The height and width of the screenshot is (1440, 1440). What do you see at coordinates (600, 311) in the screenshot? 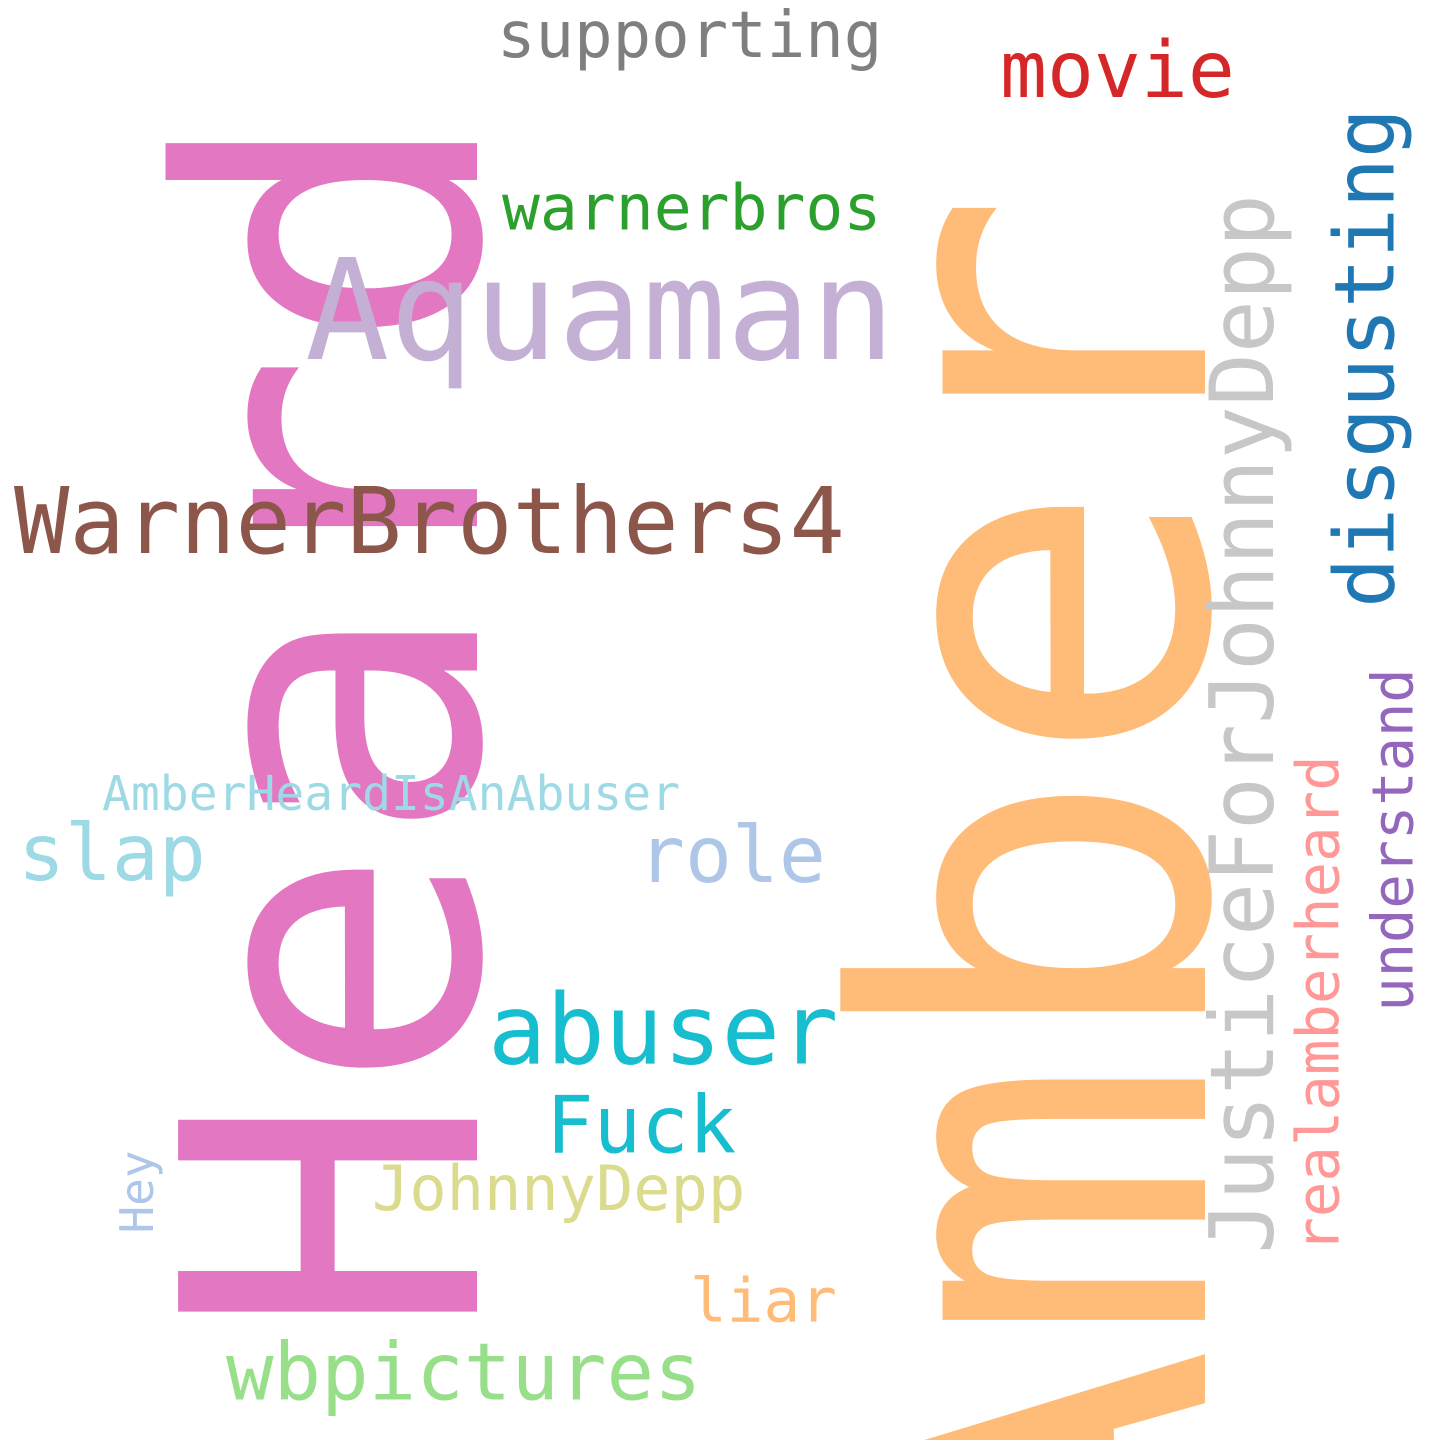
I see `word-aquaman: Aquaman` at bounding box center [600, 311].